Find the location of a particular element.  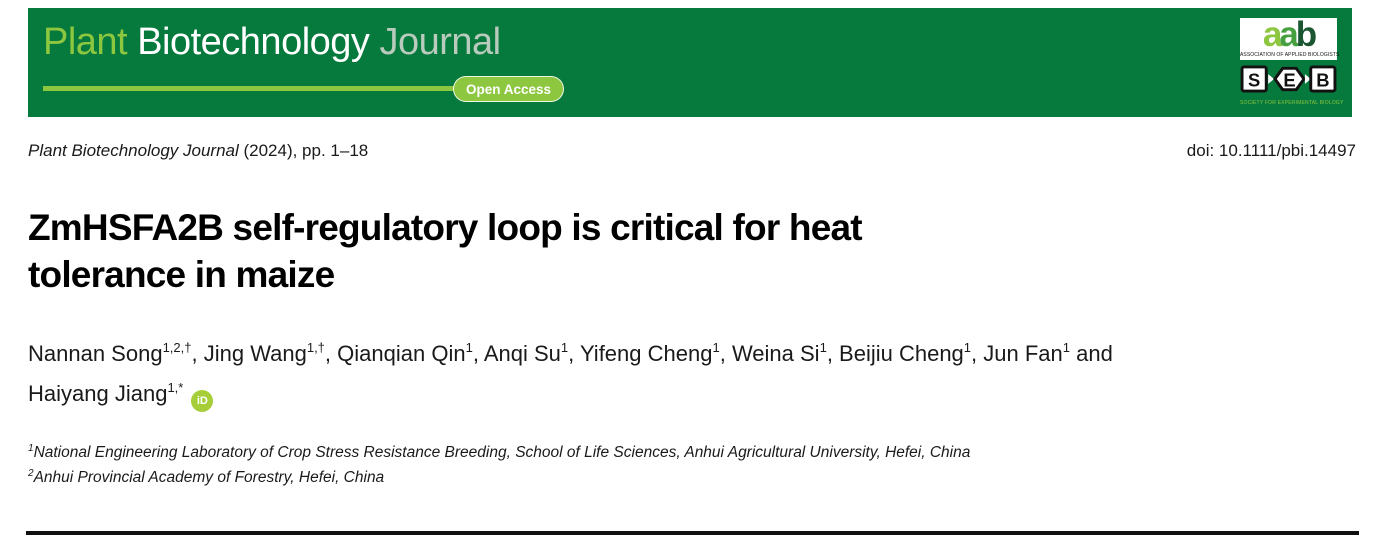

aab-letter-b: b is located at coordinates (1306, 34).